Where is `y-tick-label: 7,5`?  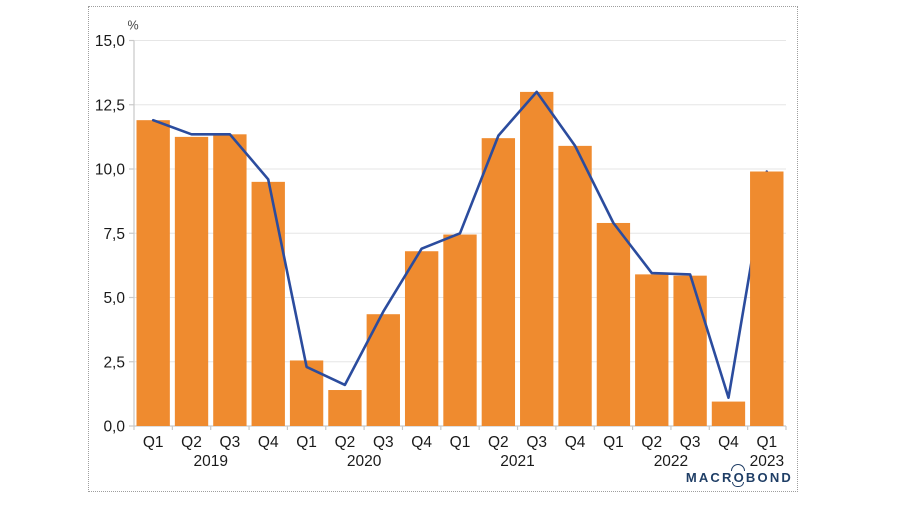 y-tick-label: 7,5 is located at coordinates (114, 234).